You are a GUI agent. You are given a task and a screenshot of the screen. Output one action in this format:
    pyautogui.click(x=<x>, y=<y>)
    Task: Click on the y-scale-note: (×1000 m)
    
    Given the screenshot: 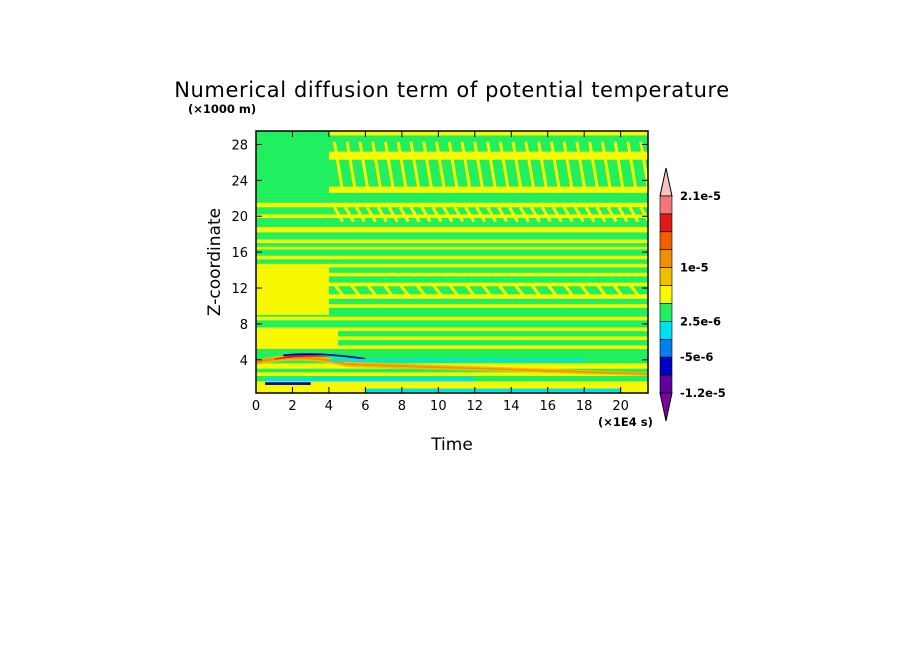 What is the action you would take?
    pyautogui.click(x=222, y=109)
    